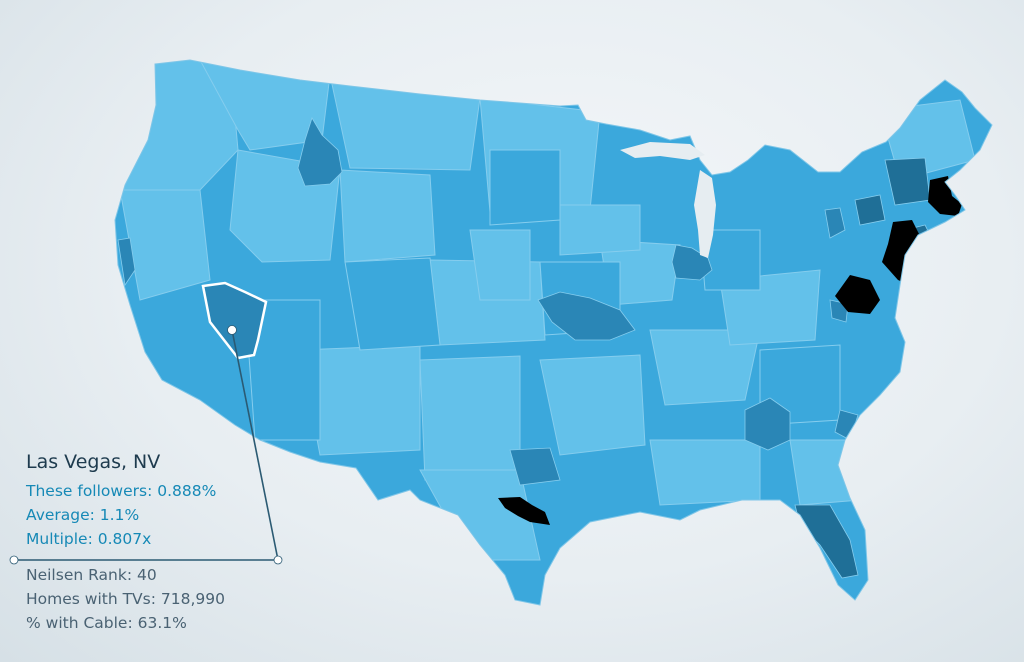 This screenshot has height=662, width=1024. What do you see at coordinates (662, 151) in the screenshot?
I see `lake-superior` at bounding box center [662, 151].